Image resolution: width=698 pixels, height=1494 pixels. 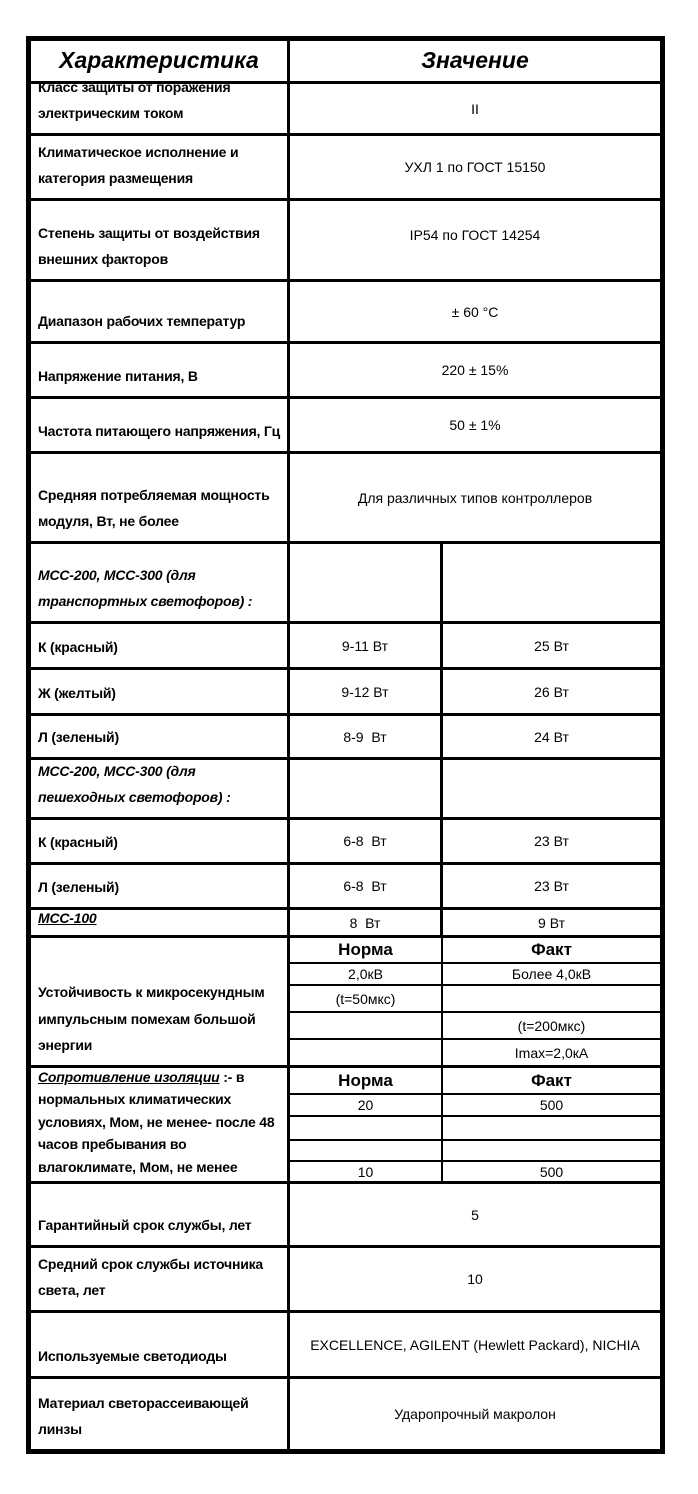 I want to click on row-label: Л (зеленый), so click(x=78, y=737).